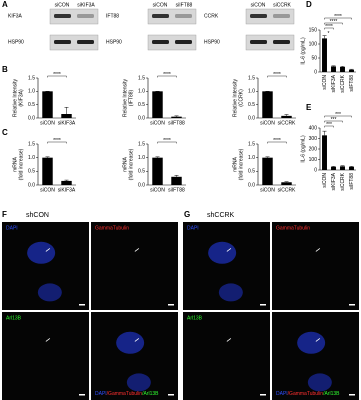 The image size is (361, 400). What do you see at coordinates (263, 305) in the screenshot?
I see `scale-bar` at bounding box center [263, 305].